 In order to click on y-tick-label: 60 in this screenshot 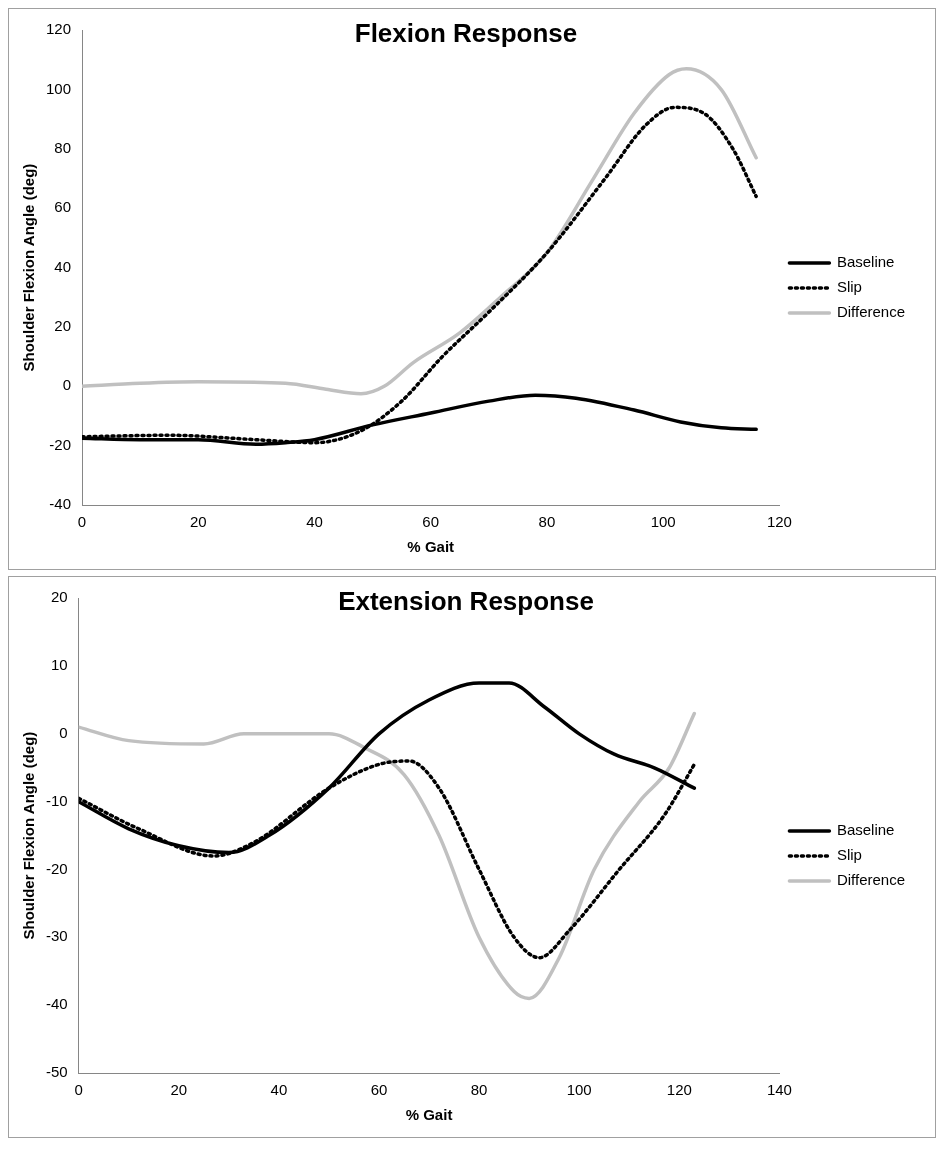, I will do `click(63, 207)`.